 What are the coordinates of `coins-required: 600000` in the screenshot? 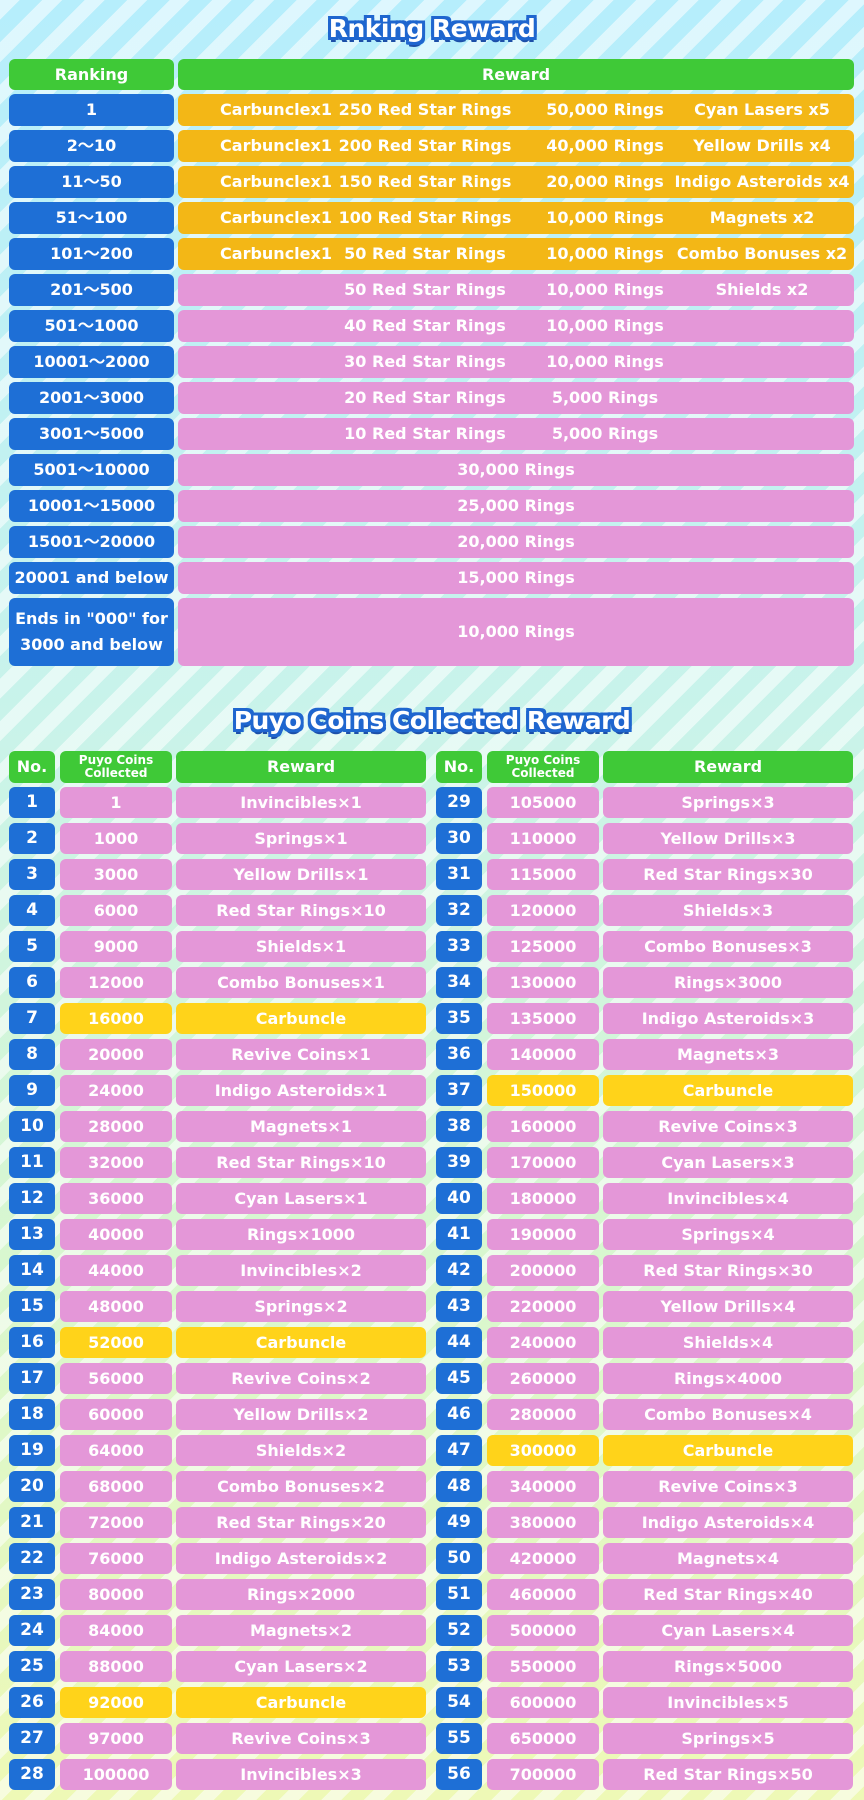 It's located at (543, 1702).